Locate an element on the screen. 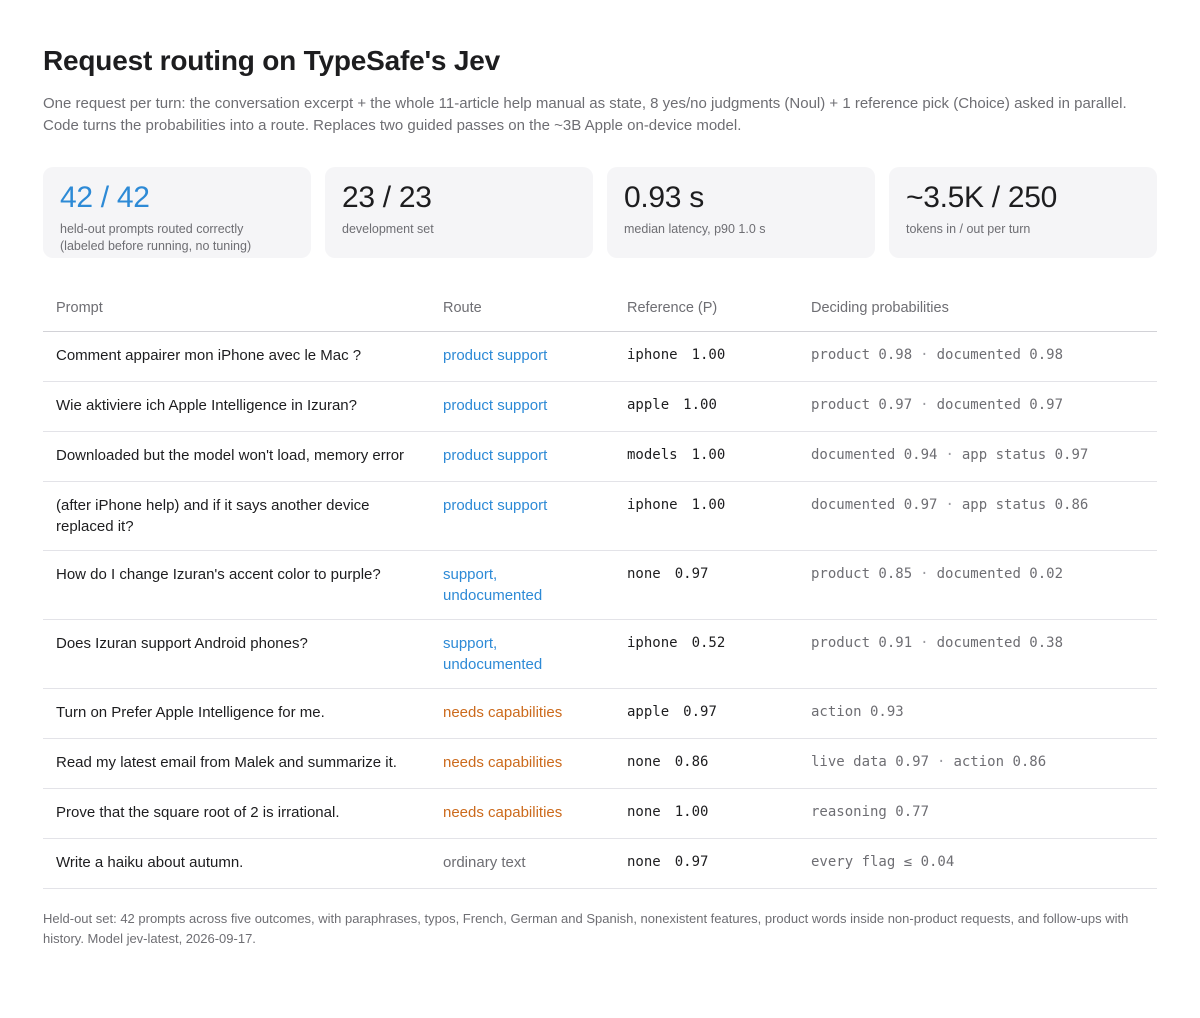  stat-value: ~3.5K / 250 is located at coordinates (981, 197).